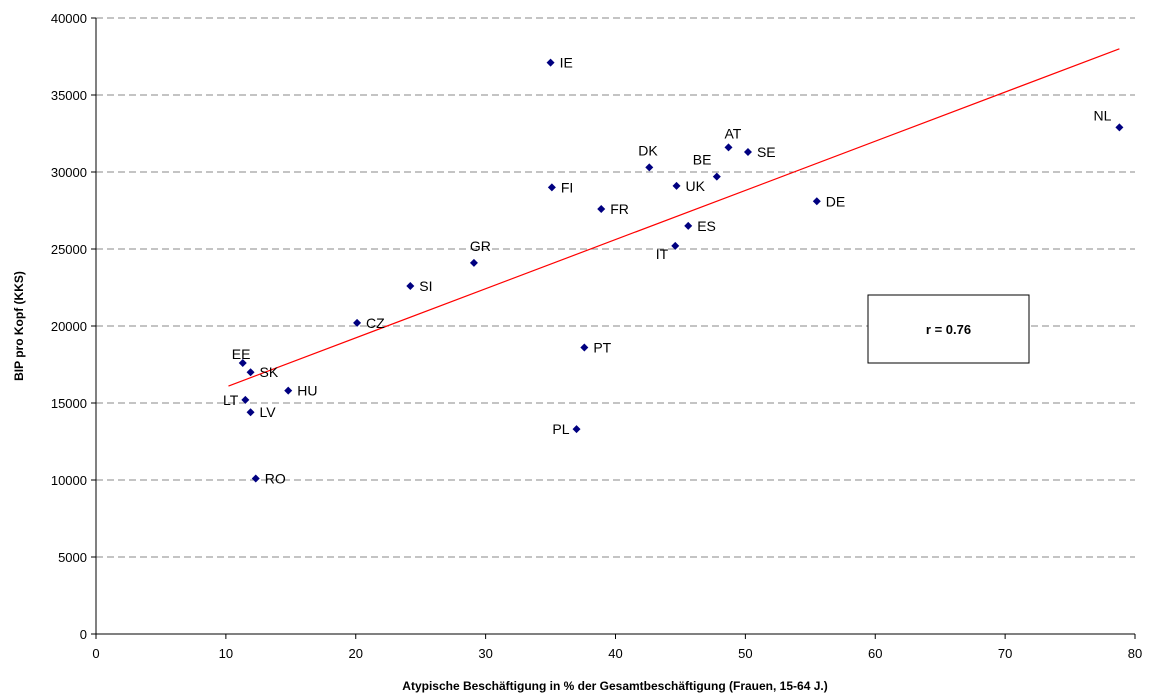 The height and width of the screenshot is (697, 1150). Describe the element at coordinates (615, 653) in the screenshot. I see `x-tick-label: 40` at that location.